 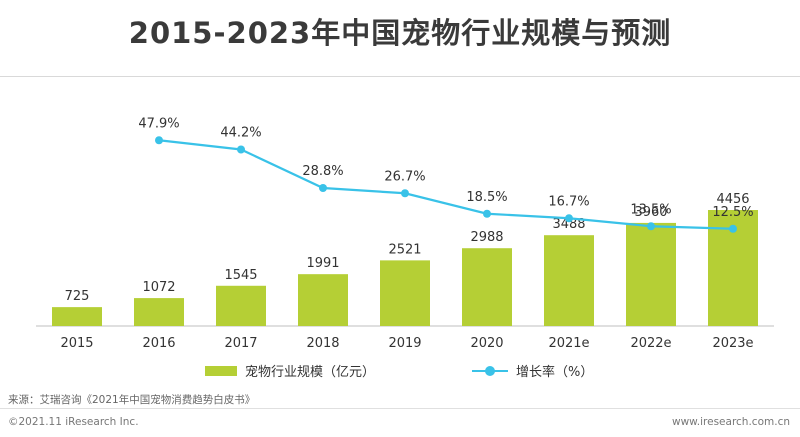 I want to click on title-divider, so click(x=400, y=76).